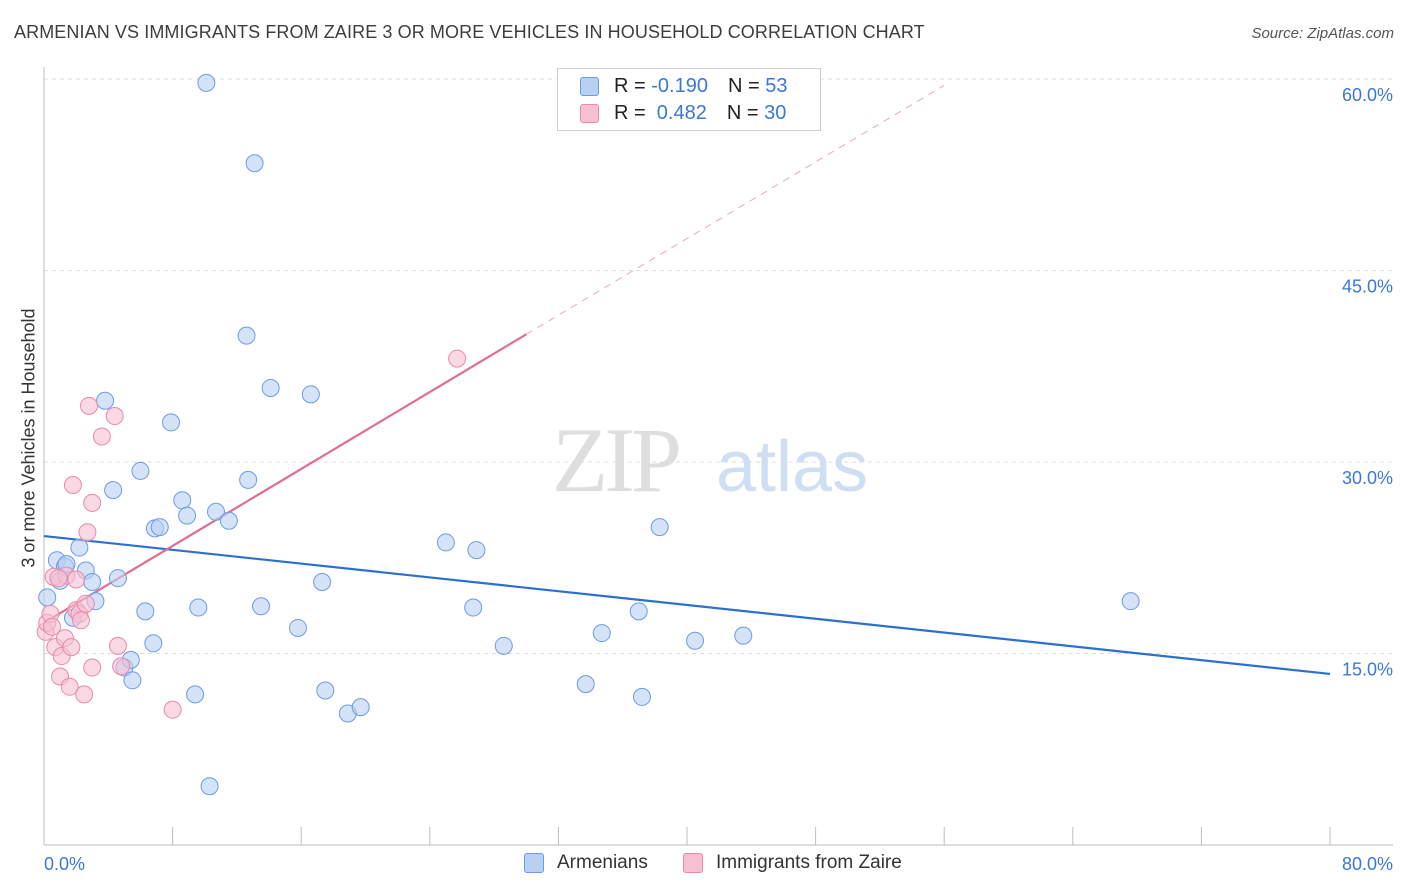 The image size is (1406, 892). I want to click on legend-swatch-pink, so click(589, 113).